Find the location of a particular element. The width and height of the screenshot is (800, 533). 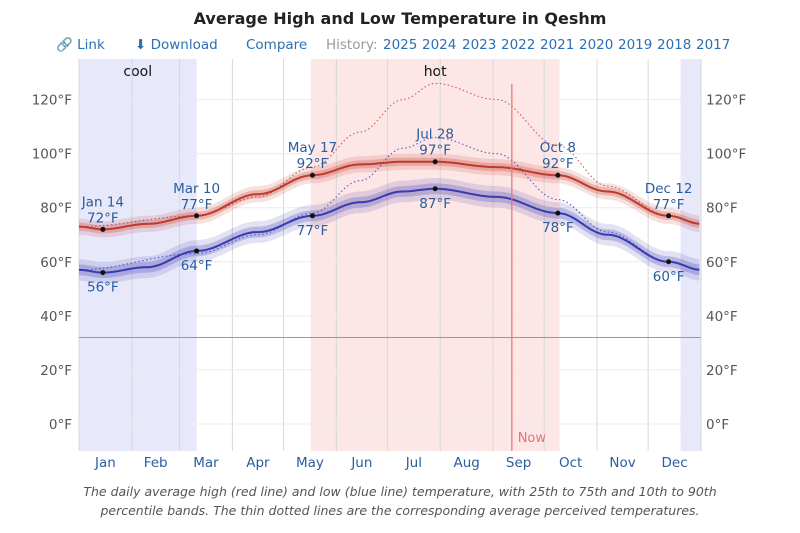

x-tick-label-may: May is located at coordinates (310, 463).